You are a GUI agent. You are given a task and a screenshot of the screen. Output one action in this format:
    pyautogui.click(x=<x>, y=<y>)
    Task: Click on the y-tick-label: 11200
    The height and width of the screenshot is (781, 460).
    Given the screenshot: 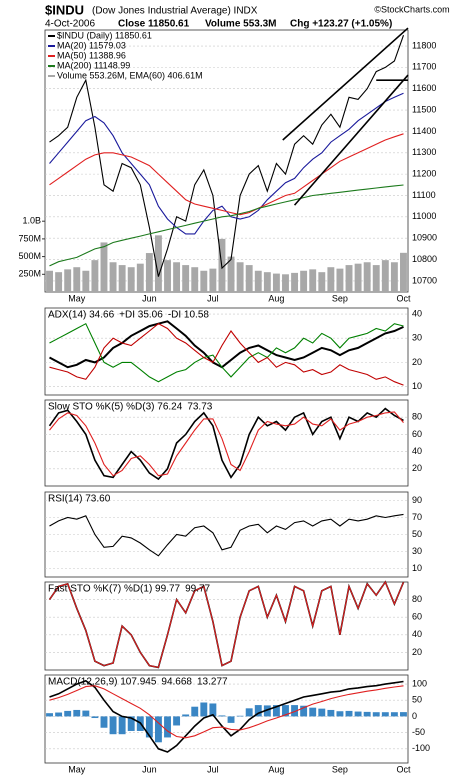 What is the action you would take?
    pyautogui.click(x=424, y=174)
    